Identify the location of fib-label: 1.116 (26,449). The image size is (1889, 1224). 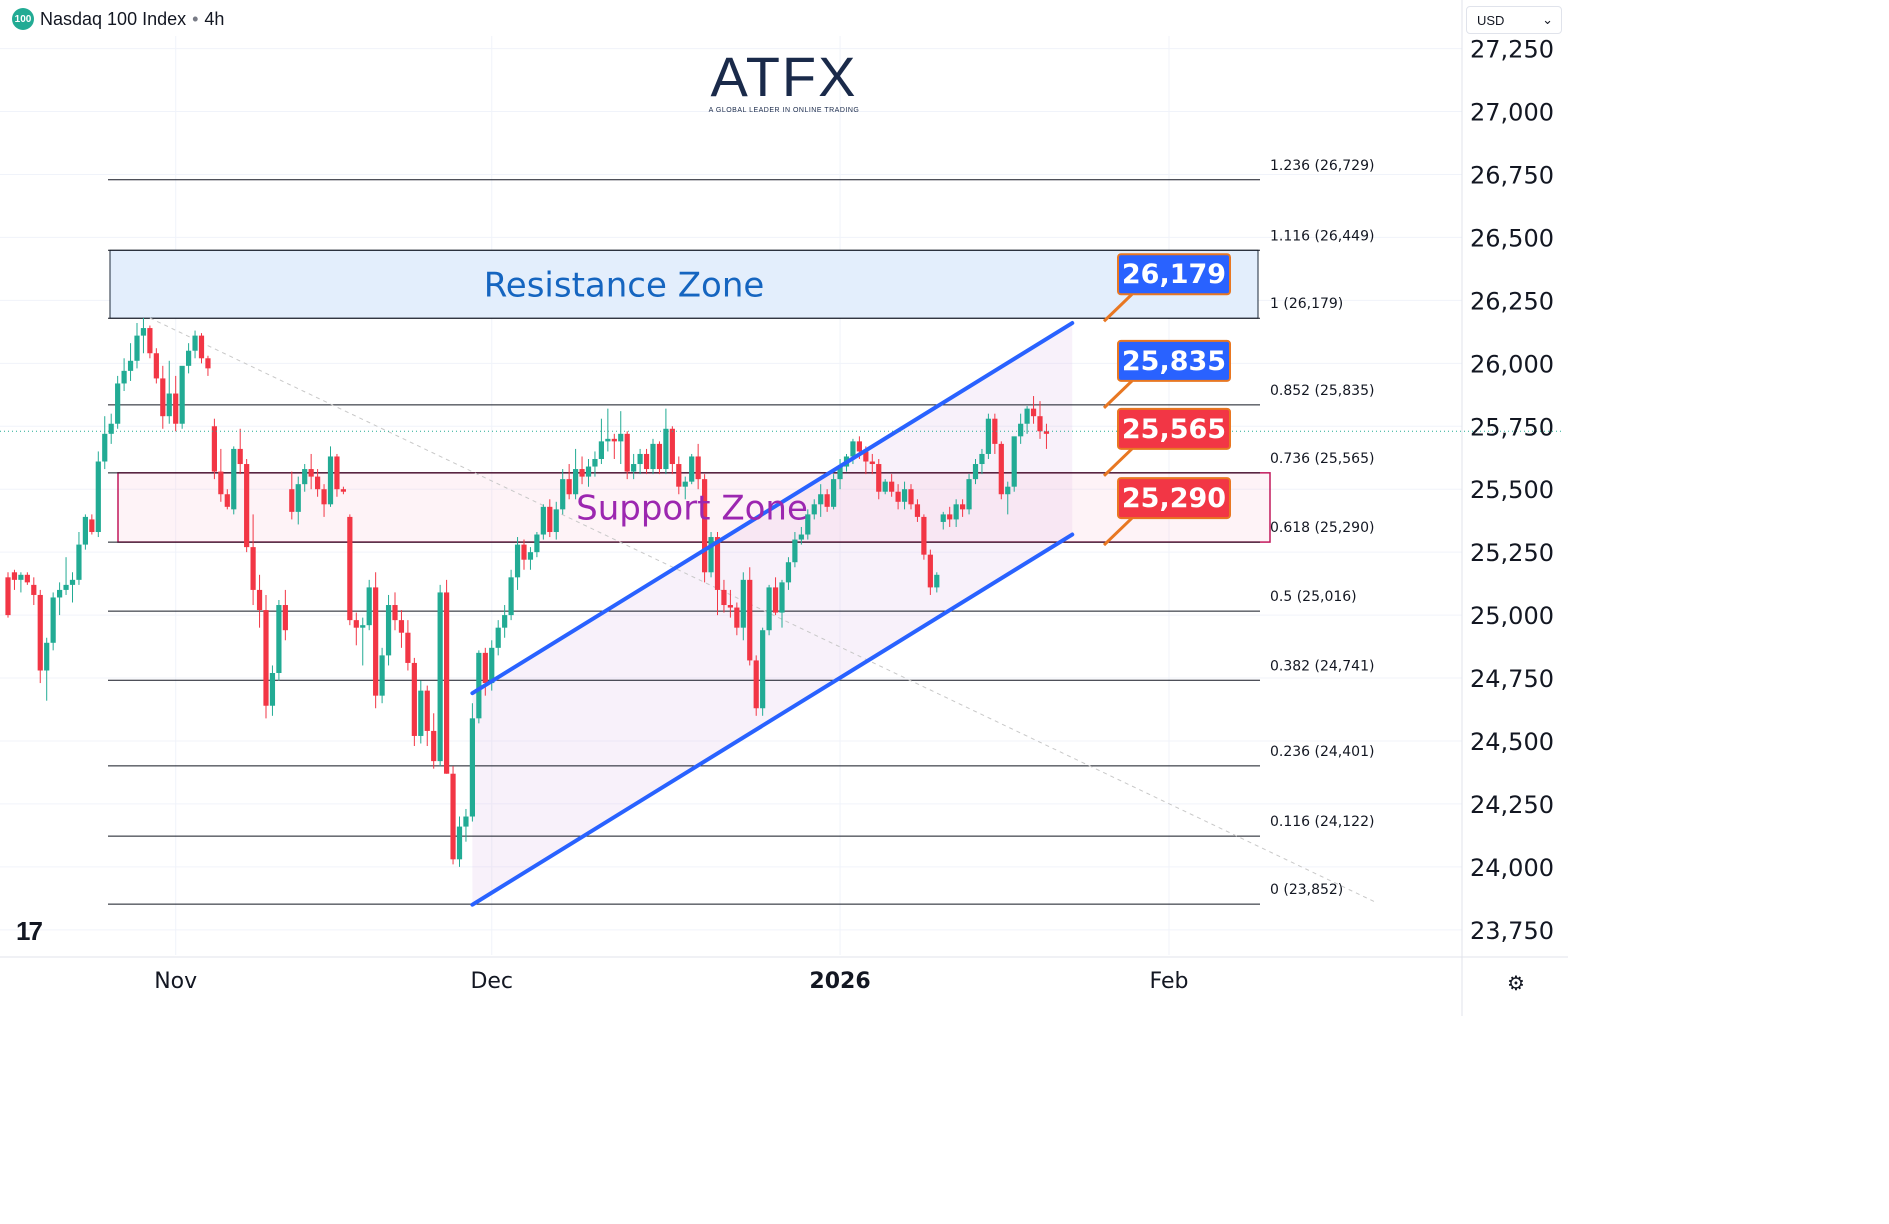
(1322, 236).